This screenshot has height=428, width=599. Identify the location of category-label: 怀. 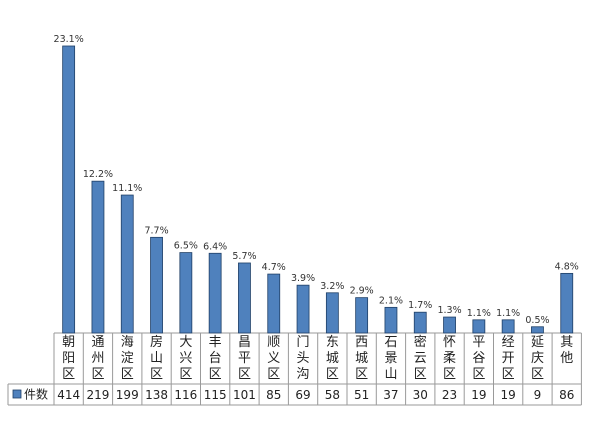
(449, 342).